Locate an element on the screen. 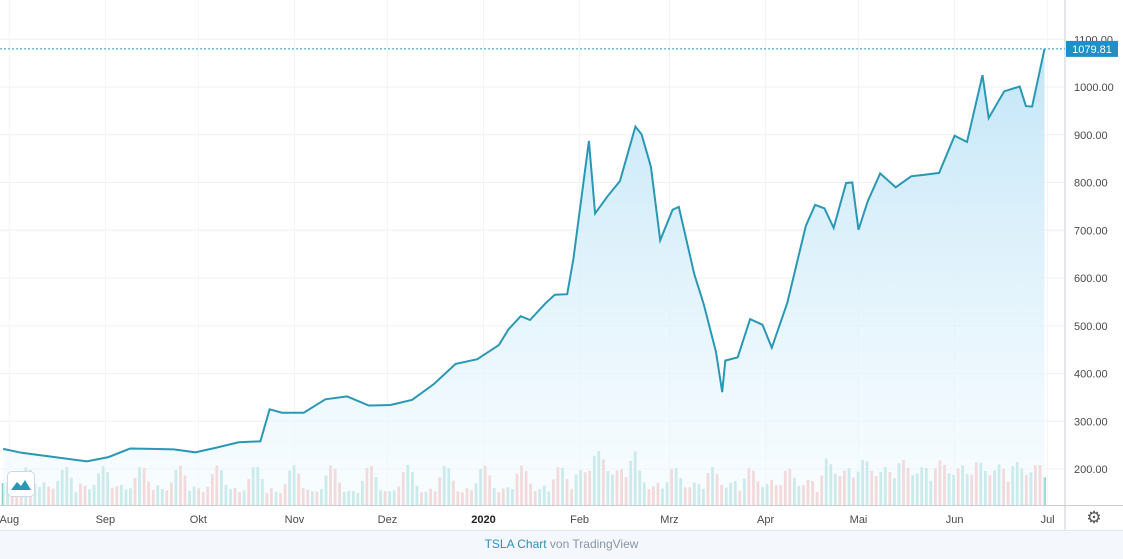 This screenshot has width=1123, height=559. tradingview-logo-icon is located at coordinates (21, 484).